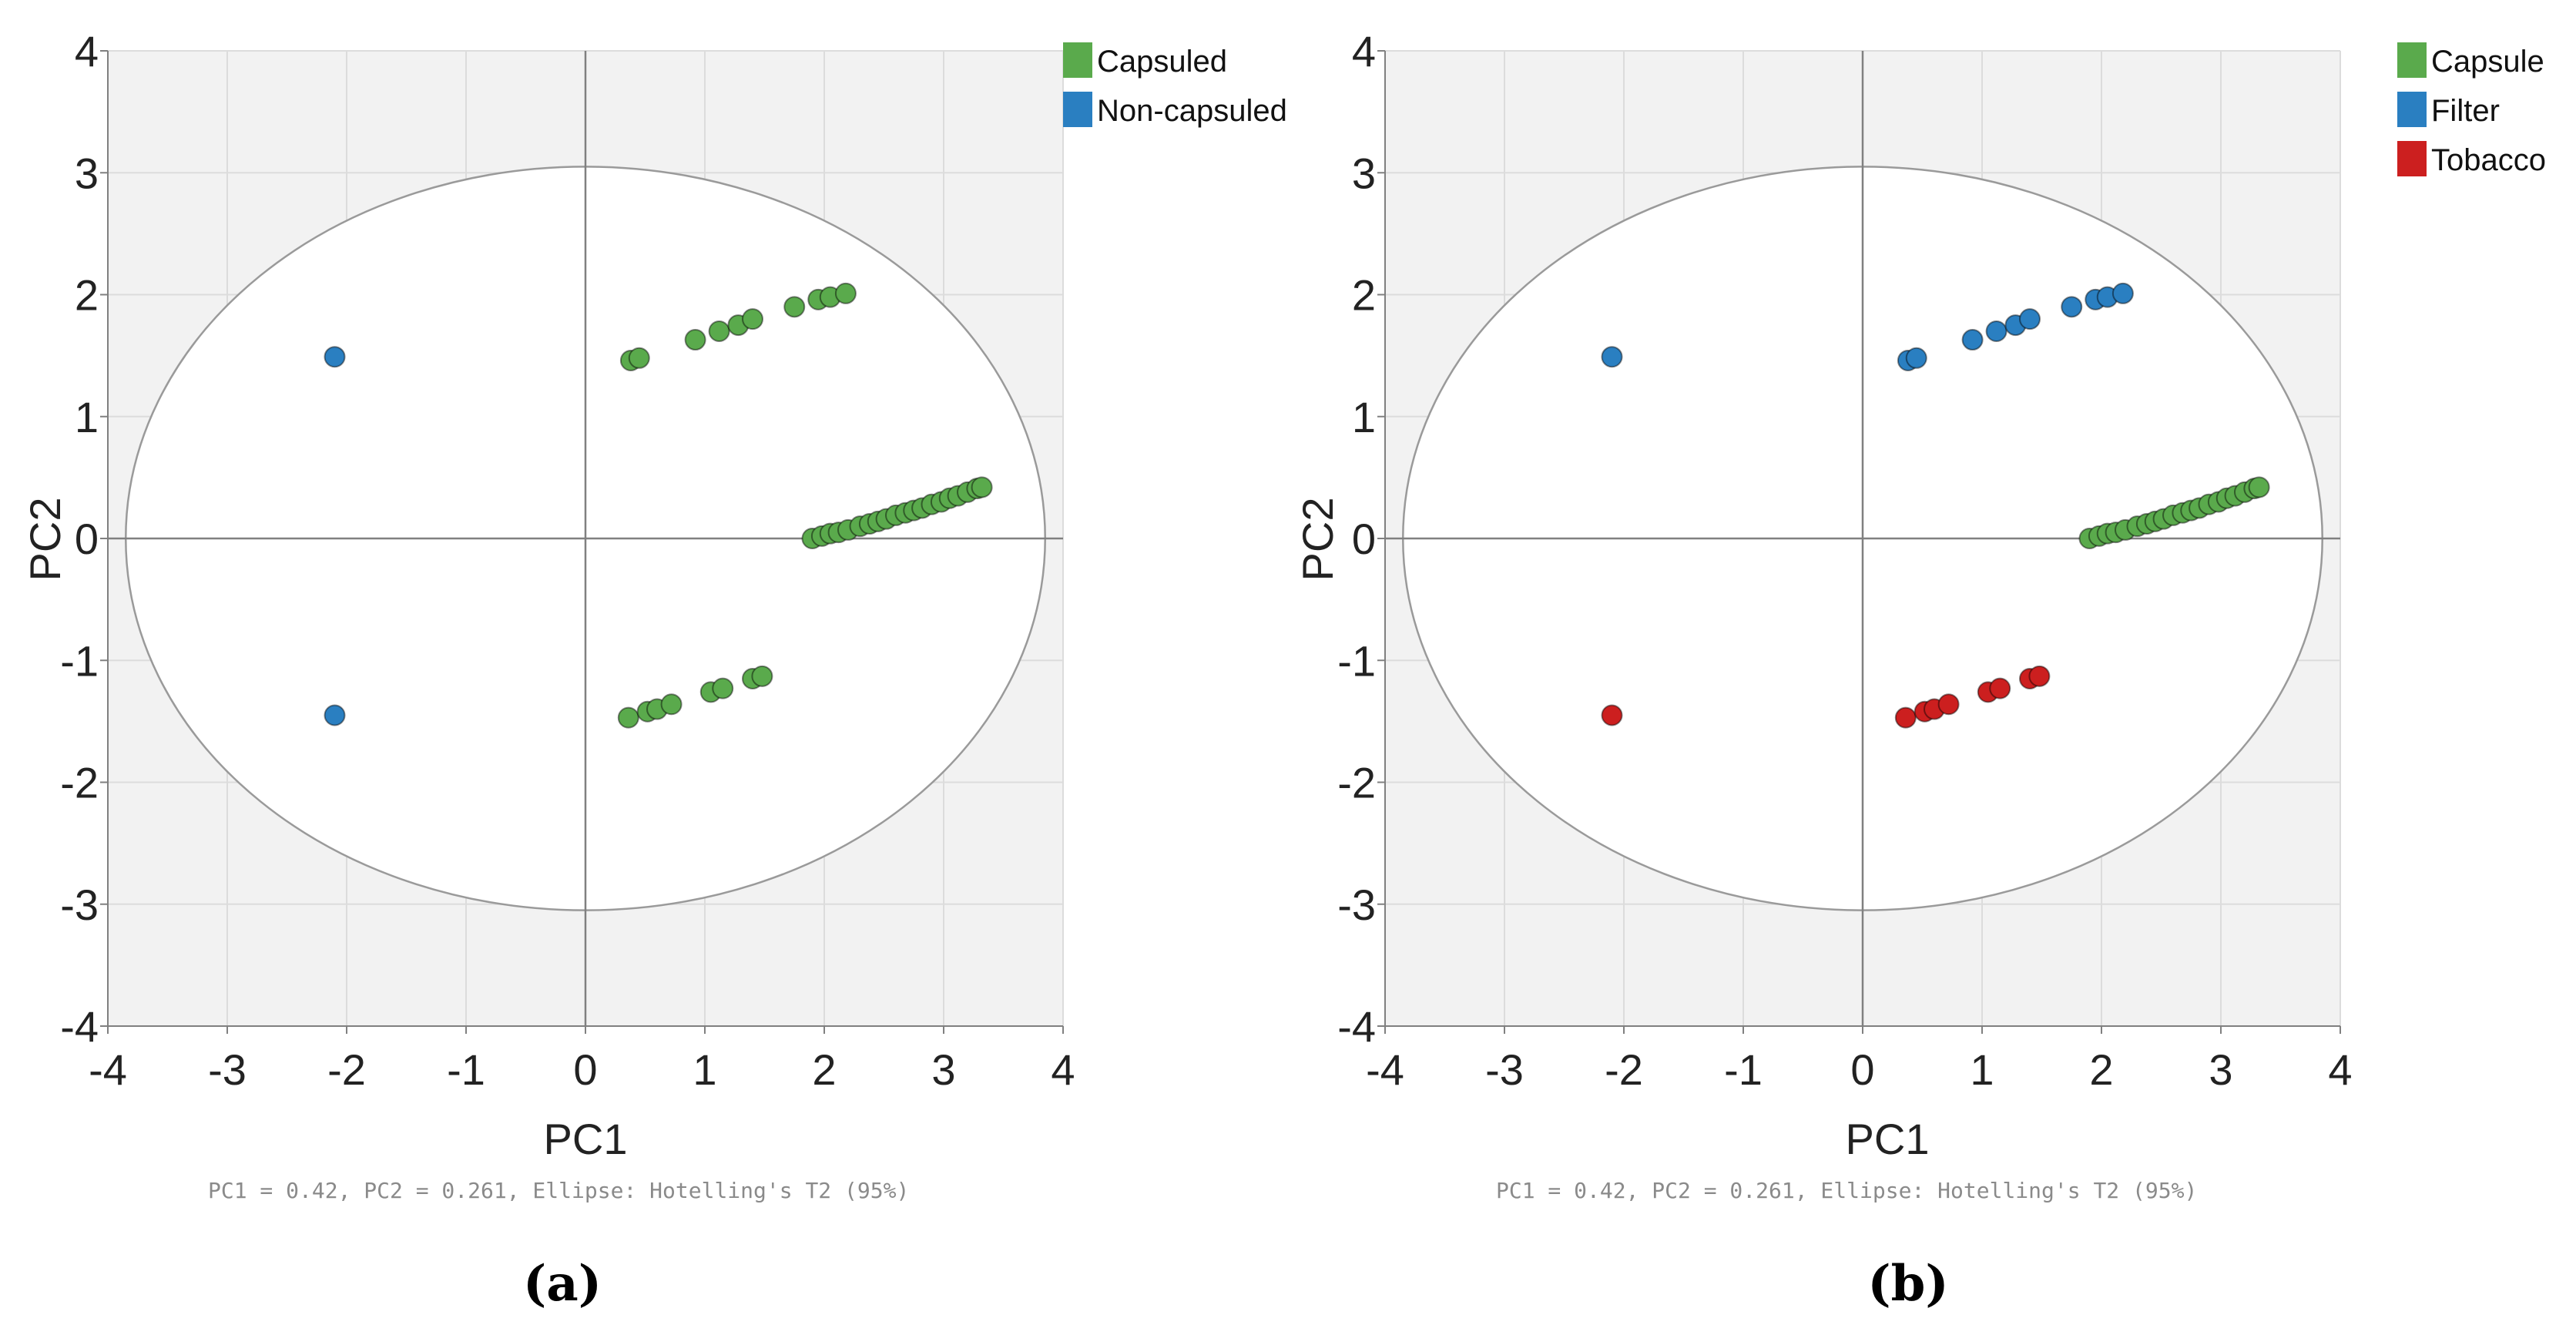 The width and height of the screenshot is (2576, 1335). What do you see at coordinates (2488, 160) in the screenshot?
I see `legend-label: Tobacco` at bounding box center [2488, 160].